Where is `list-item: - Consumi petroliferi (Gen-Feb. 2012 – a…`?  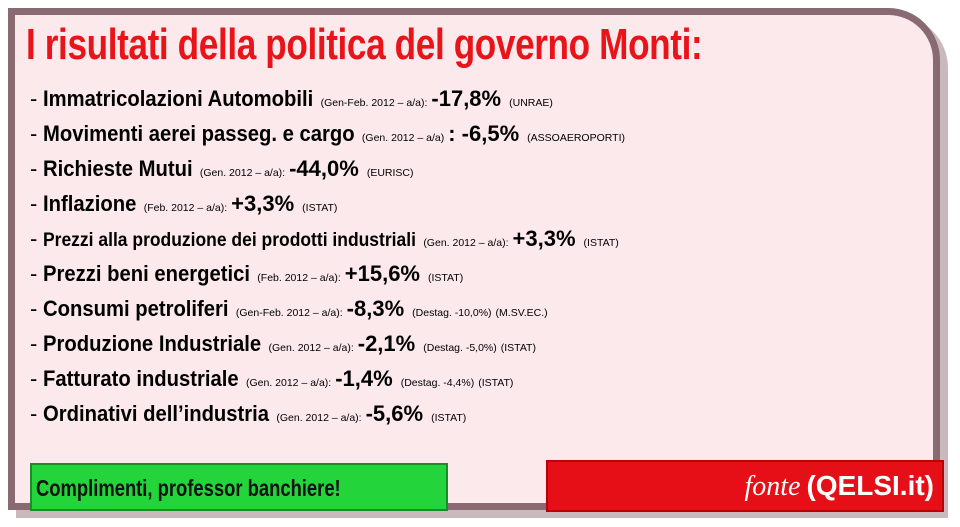 list-item: - Consumi petroliferi (Gen-Feb. 2012 – a… is located at coordinates (327, 313).